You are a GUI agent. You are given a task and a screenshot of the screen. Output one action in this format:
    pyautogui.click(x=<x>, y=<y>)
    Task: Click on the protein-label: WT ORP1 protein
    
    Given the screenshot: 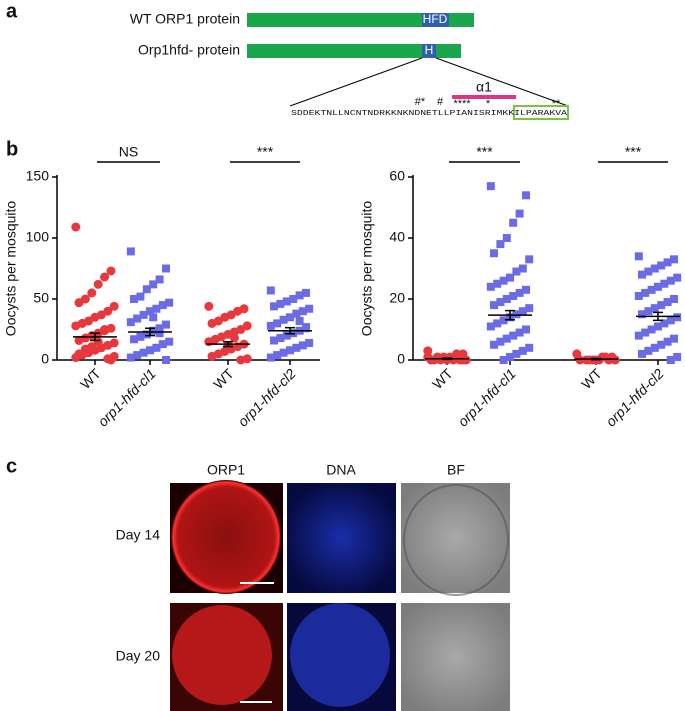 What is the action you would take?
    pyautogui.click(x=185, y=19)
    